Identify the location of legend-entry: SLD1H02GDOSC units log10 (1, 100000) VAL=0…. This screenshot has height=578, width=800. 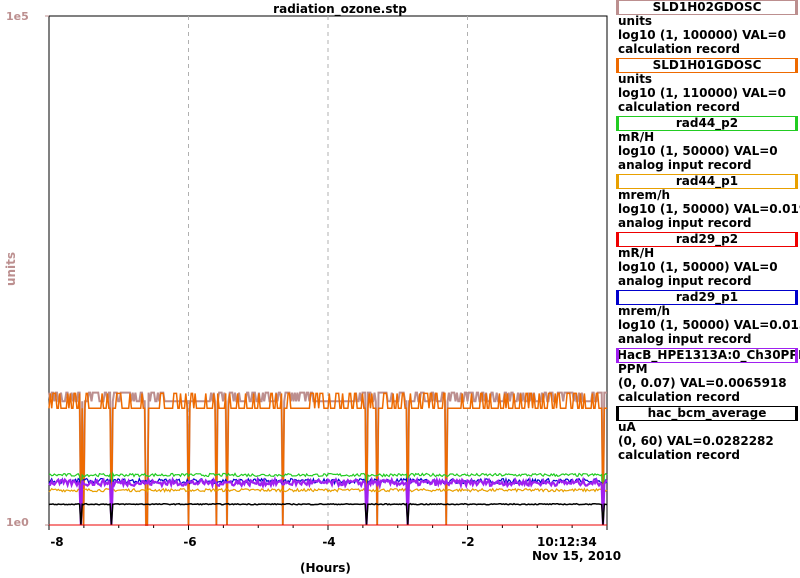
(707, 29).